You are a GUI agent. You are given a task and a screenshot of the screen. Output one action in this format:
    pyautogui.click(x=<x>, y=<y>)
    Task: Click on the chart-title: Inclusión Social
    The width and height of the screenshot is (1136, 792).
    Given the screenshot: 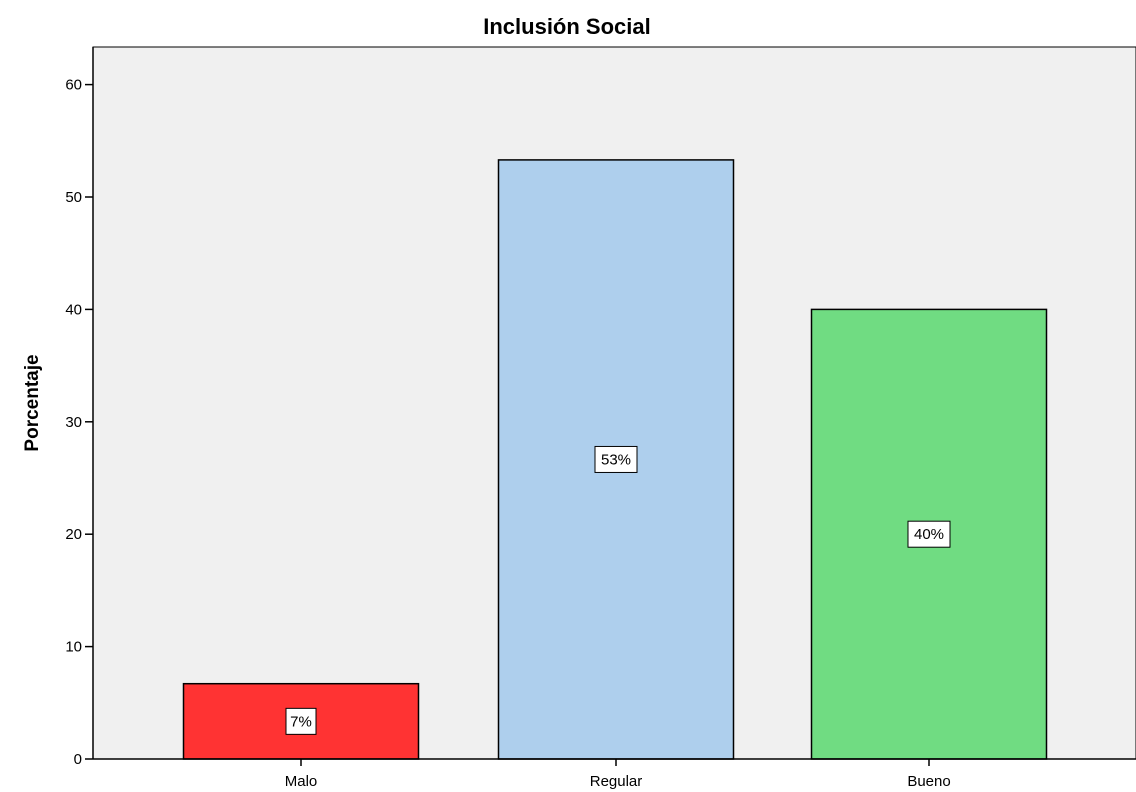 What is the action you would take?
    pyautogui.click(x=566, y=26)
    